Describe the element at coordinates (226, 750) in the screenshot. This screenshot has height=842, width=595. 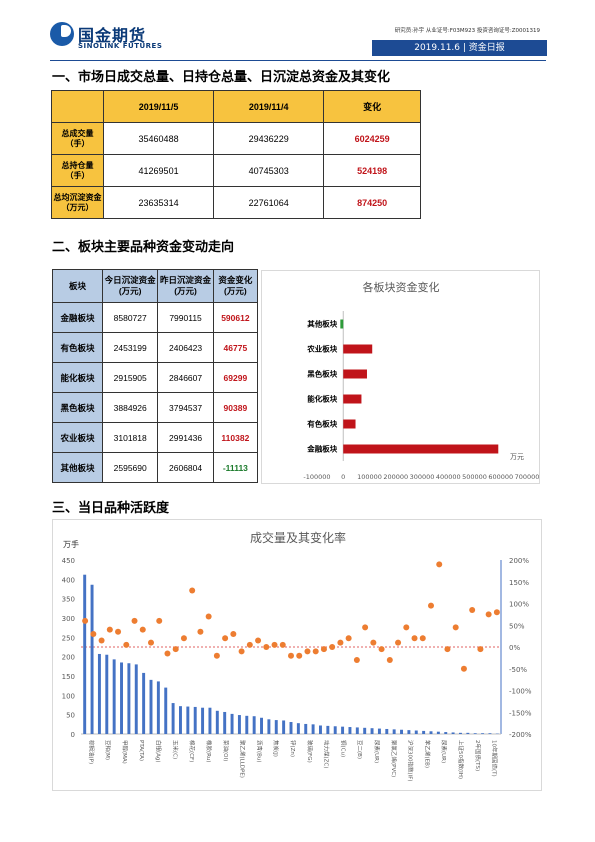
I see `x-tick-label: 菜油(OI)` at that location.